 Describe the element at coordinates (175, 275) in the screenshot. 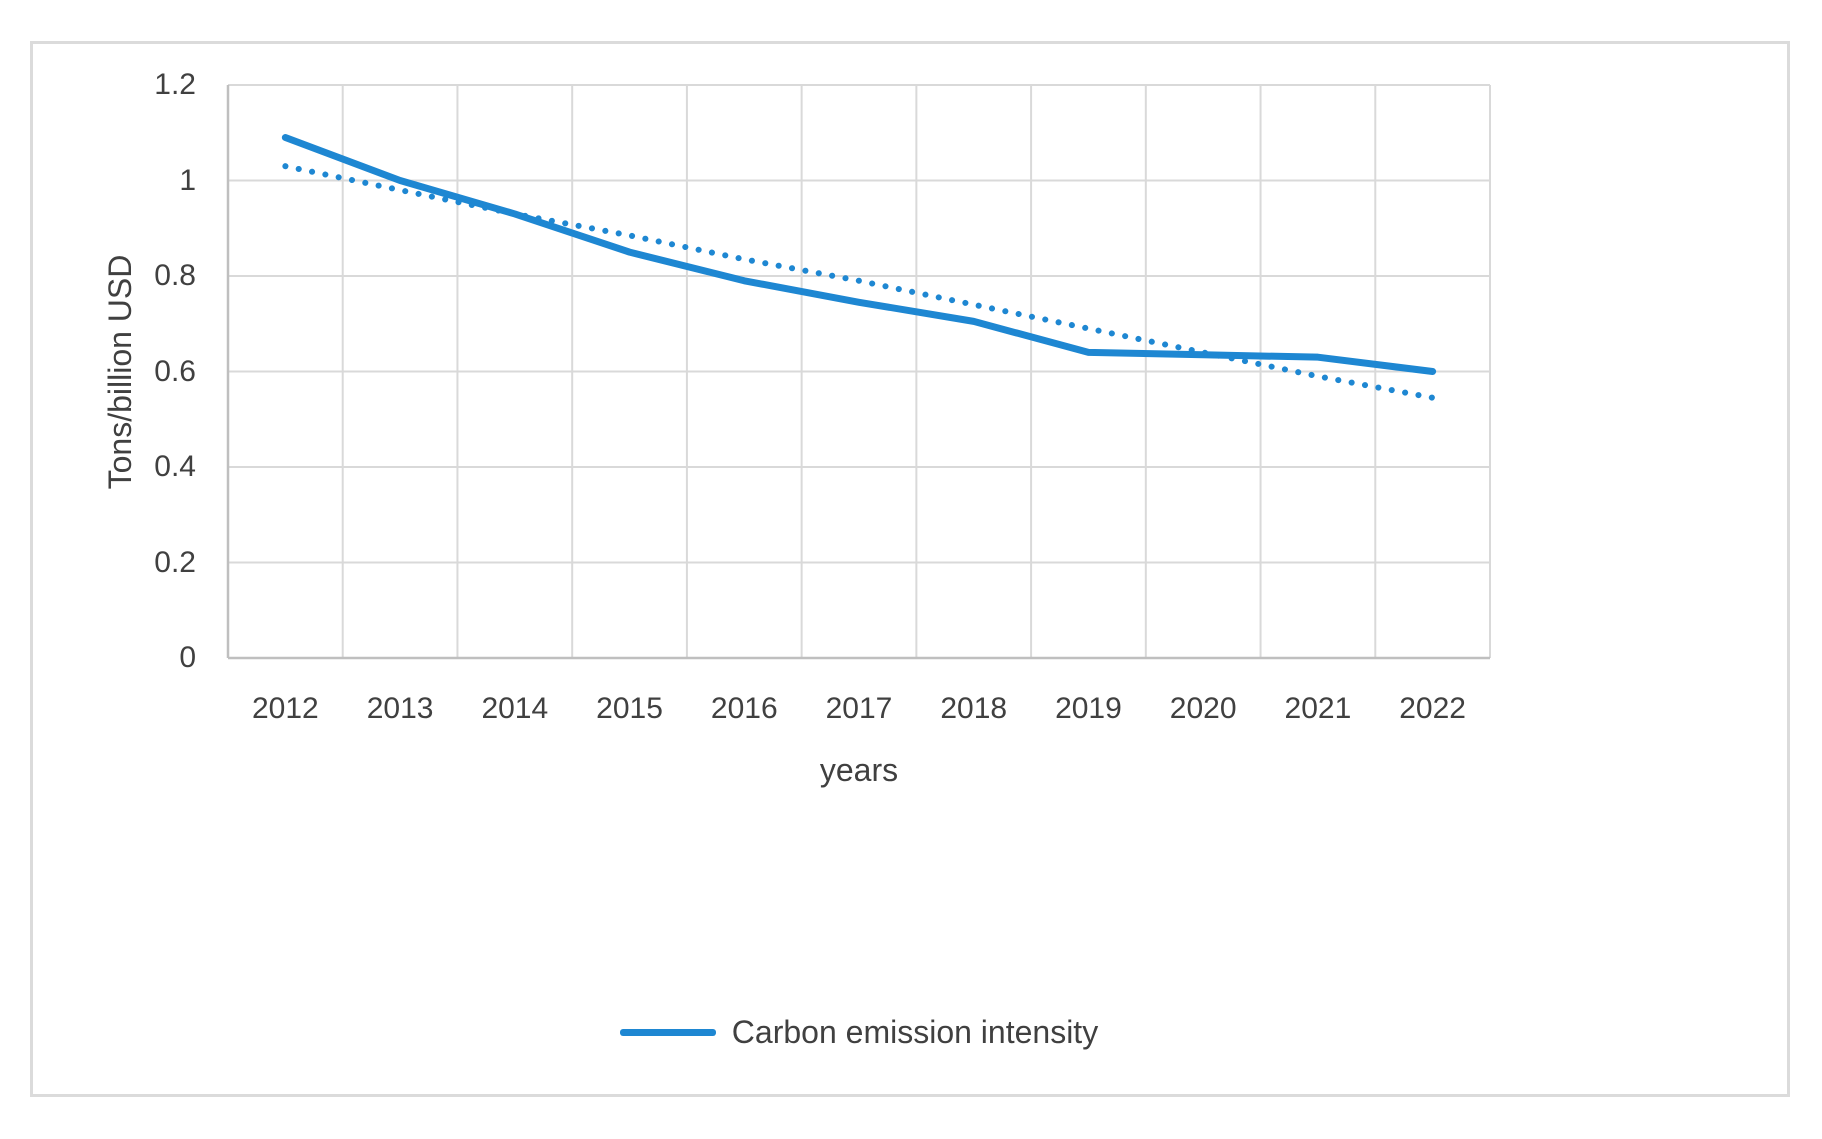

I see `y-tick-label: 0.8` at that location.